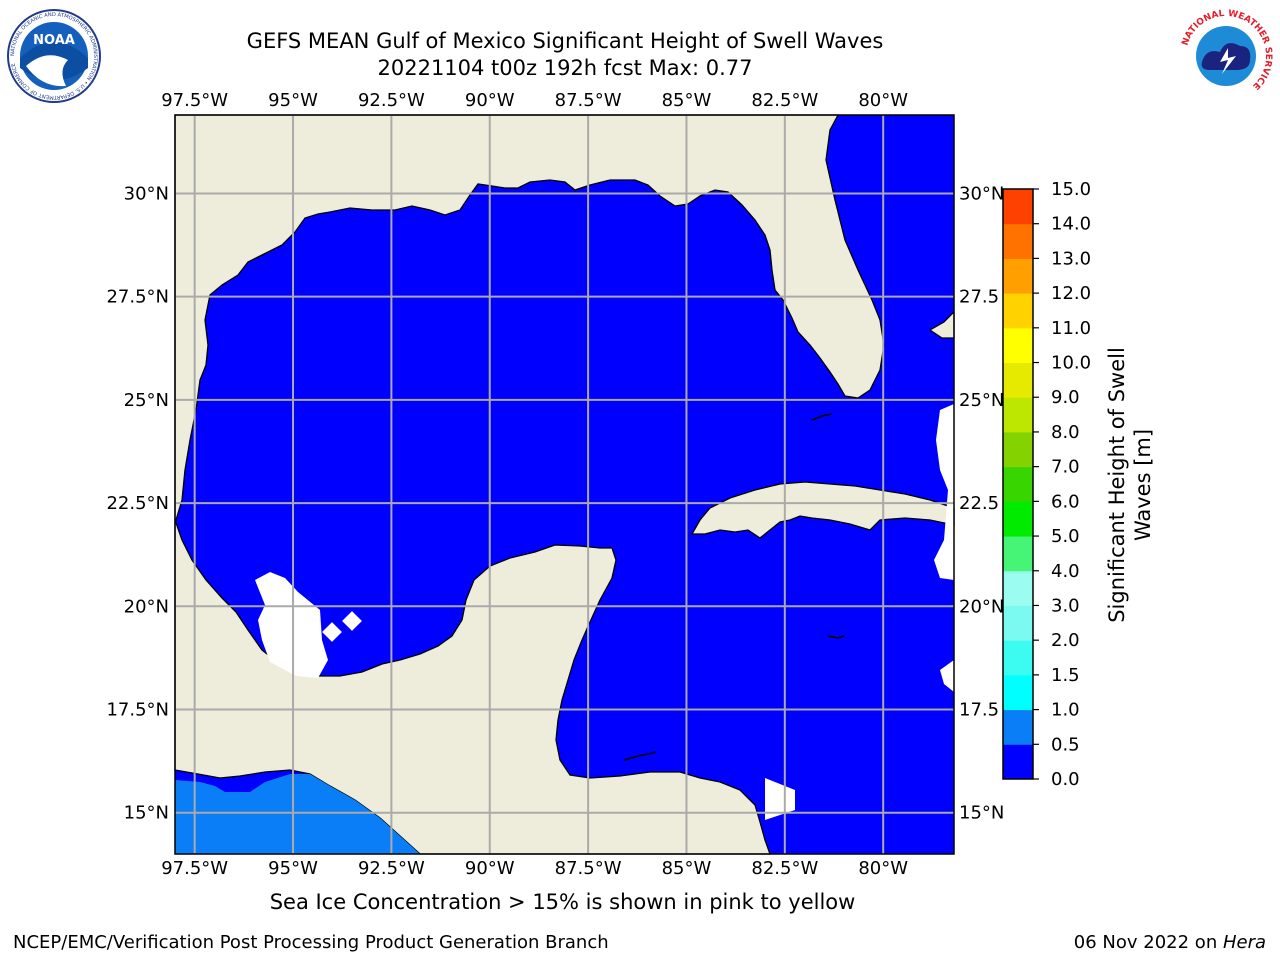 The width and height of the screenshot is (1280, 960). I want to click on lon-label-bottom-1: 95°W, so click(293, 868).